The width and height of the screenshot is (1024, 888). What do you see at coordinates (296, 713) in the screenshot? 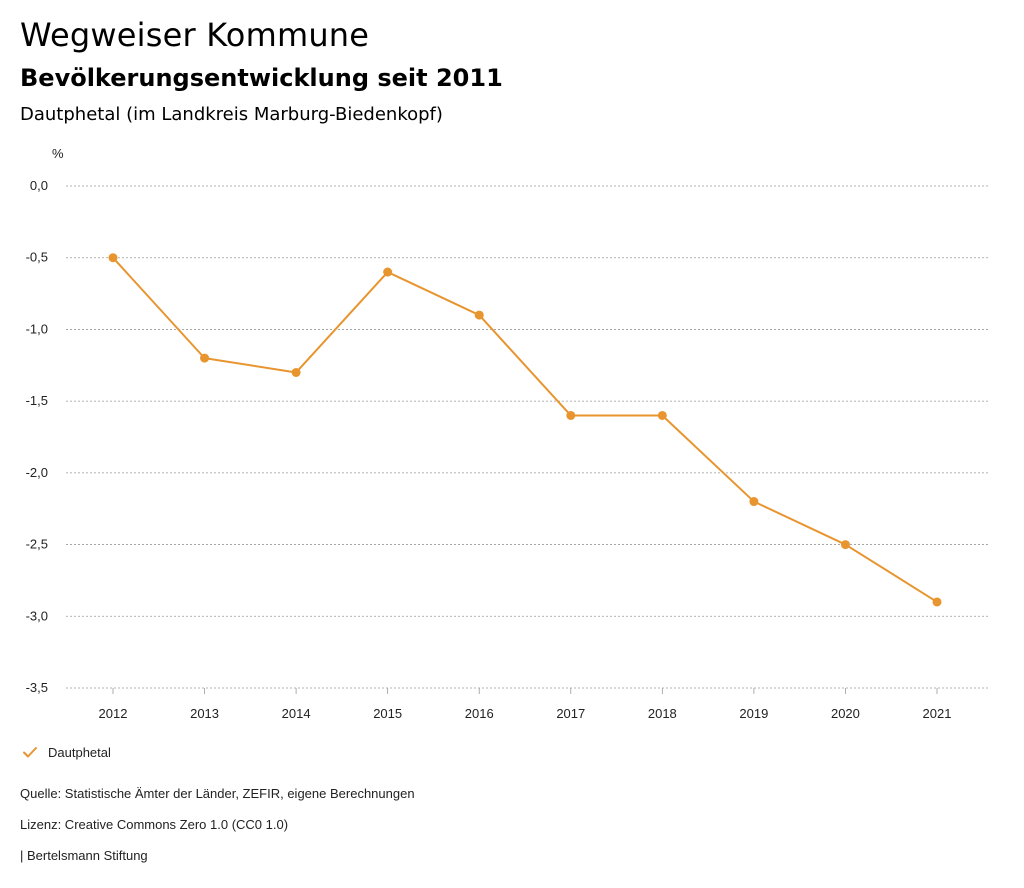
I see `x-tick-label: 2014` at bounding box center [296, 713].